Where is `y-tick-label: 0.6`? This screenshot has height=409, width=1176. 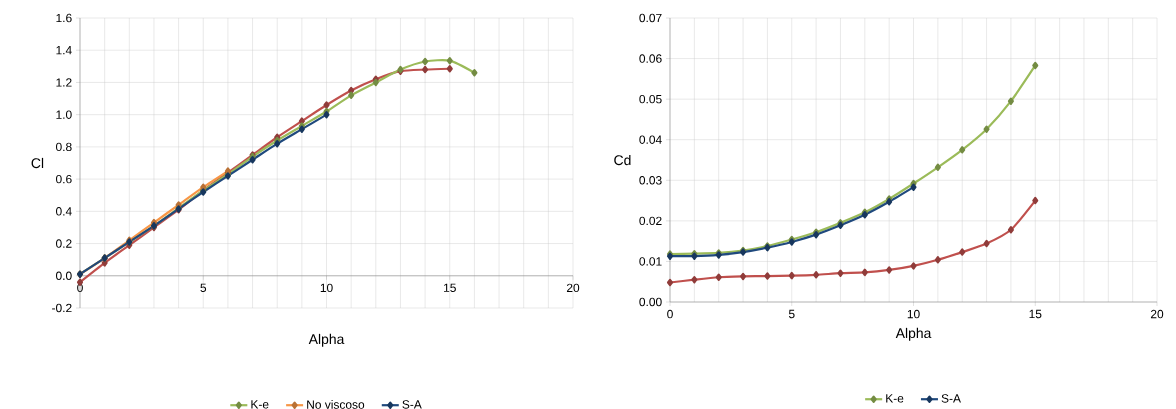 y-tick-label: 0.6 is located at coordinates (64, 179).